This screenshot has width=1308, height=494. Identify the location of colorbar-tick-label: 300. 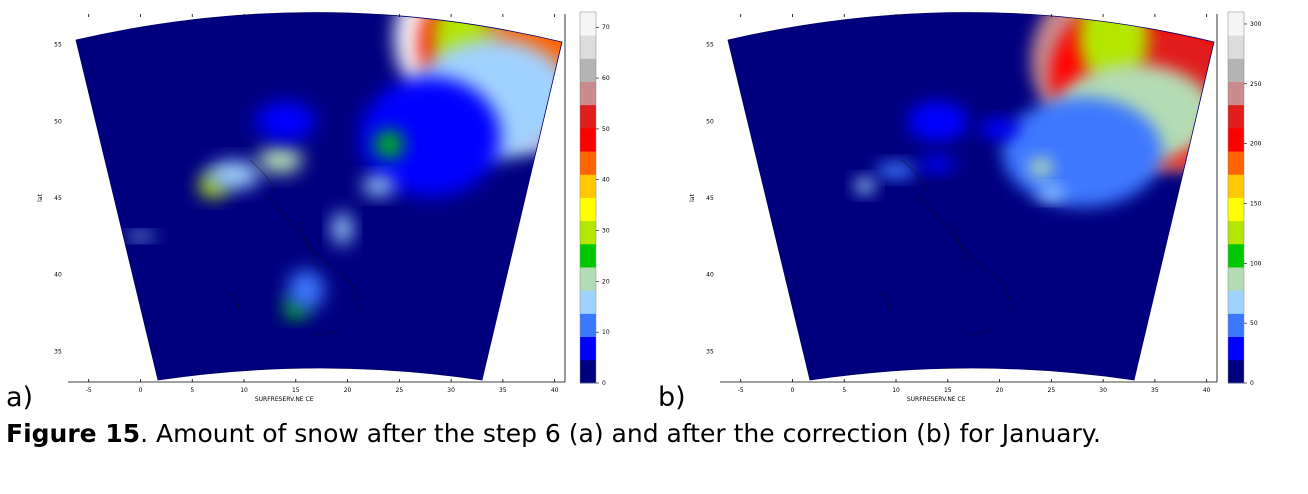
(1256, 24).